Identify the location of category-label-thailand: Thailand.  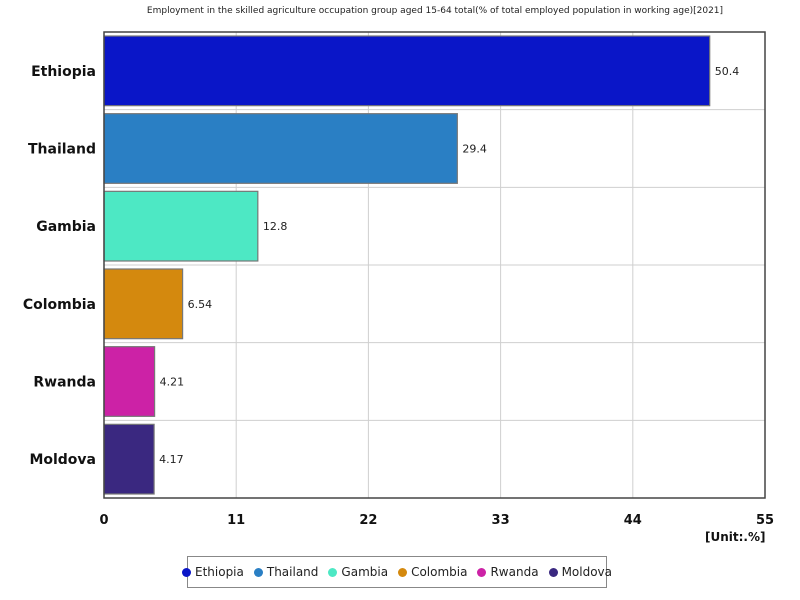
(62, 150).